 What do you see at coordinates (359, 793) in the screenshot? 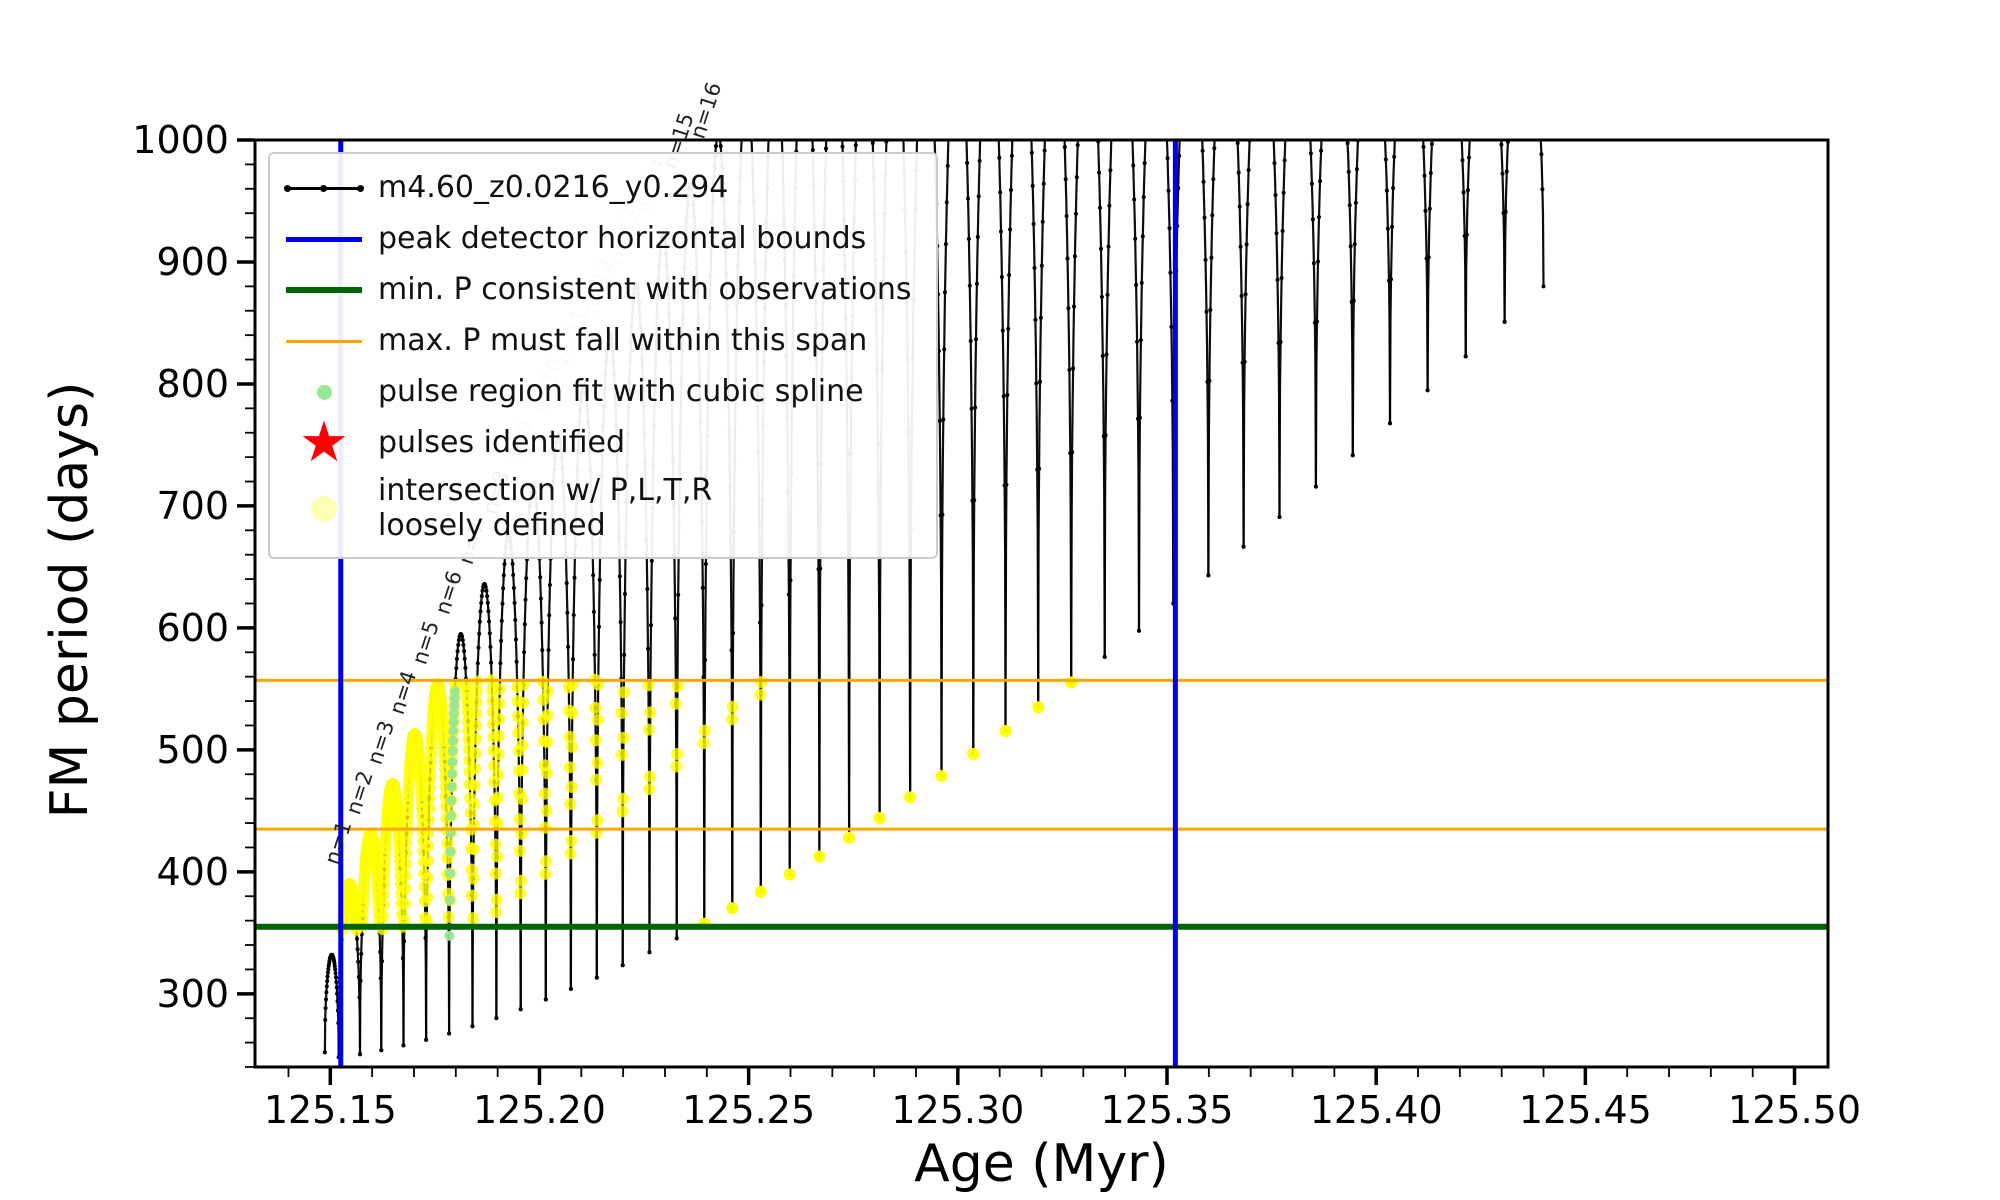
I see `pulse-number-label: n=2` at bounding box center [359, 793].